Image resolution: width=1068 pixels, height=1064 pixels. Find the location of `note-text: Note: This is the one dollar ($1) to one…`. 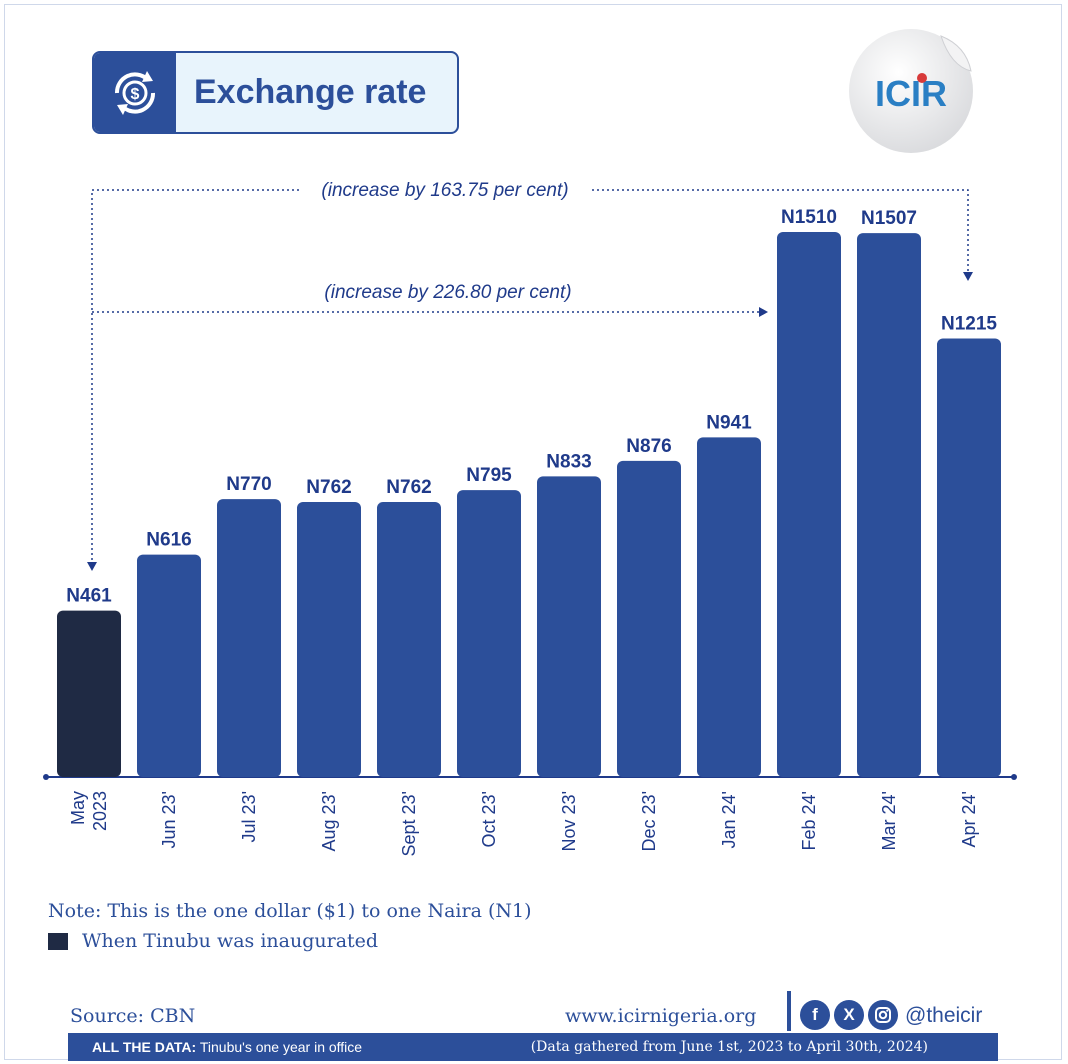

note-text: Note: This is the one dollar ($1) to one… is located at coordinates (290, 911).